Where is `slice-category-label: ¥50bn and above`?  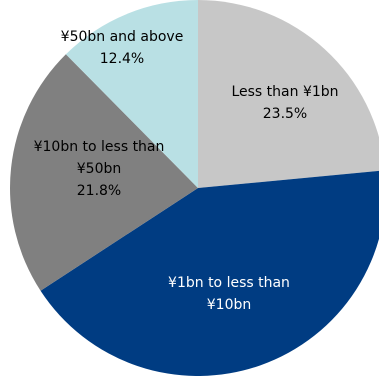
slice-category-label: ¥50bn and above is located at coordinates (122, 37).